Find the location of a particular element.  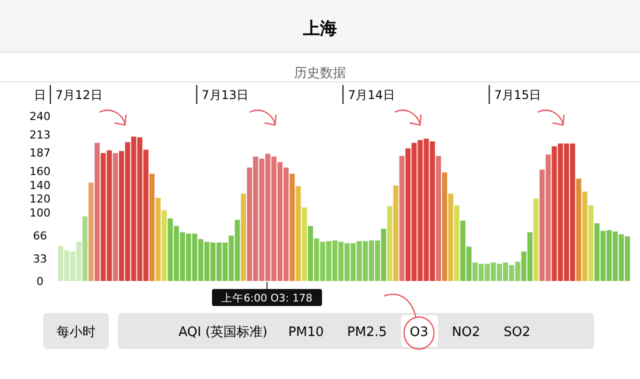

y-tick-label: 213 is located at coordinates (40, 135).